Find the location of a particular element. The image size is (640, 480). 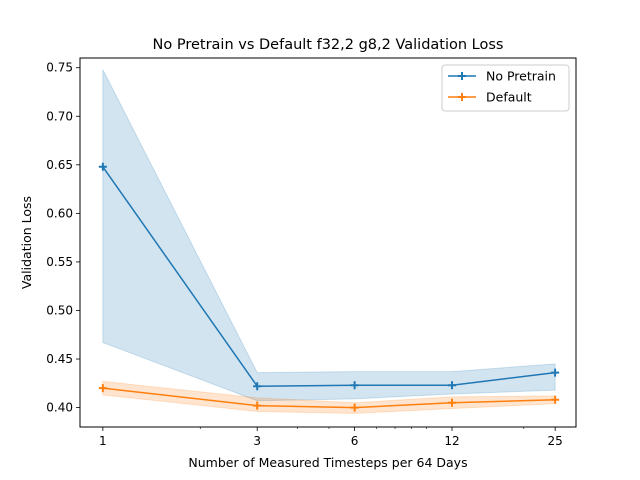

y-tick-label: 0.70 is located at coordinates (59, 116).